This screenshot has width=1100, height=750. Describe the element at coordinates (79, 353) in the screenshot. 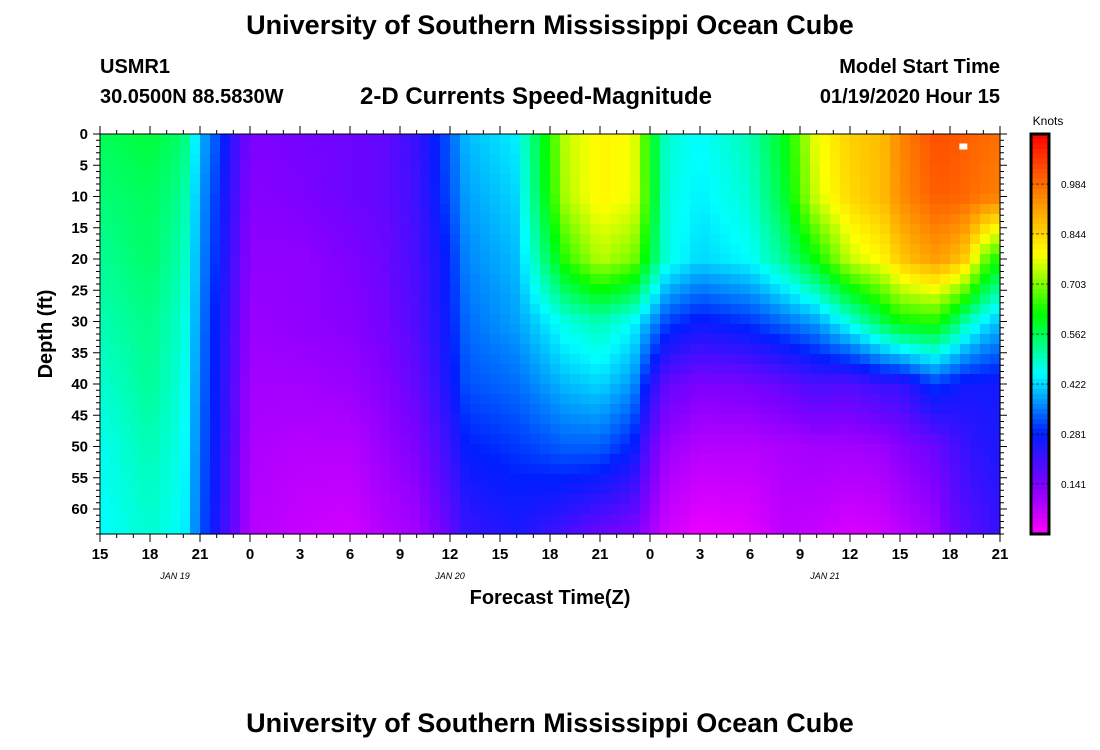

I see `y-tick-label: 35` at that location.